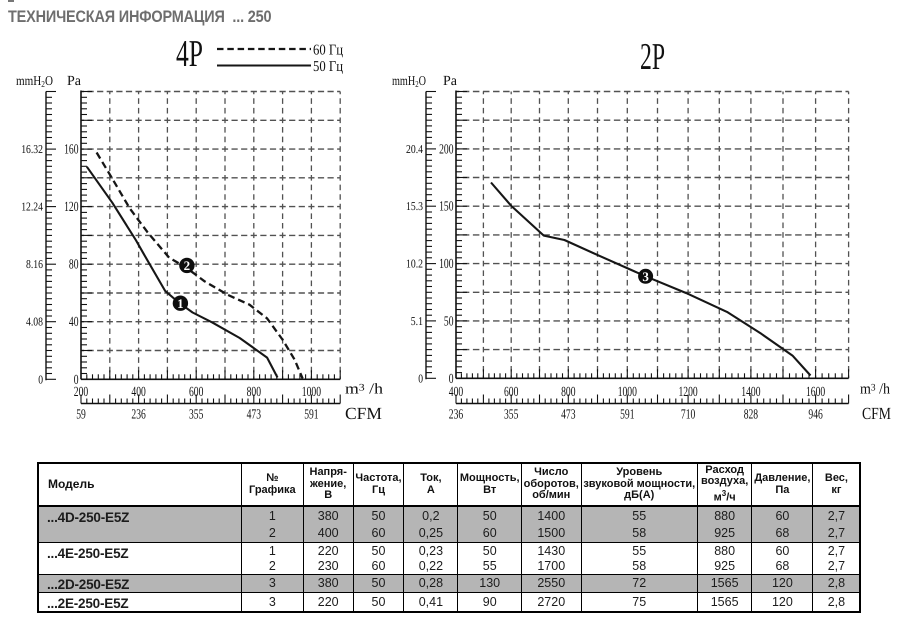 The image size is (900, 625). Describe the element at coordinates (81, 415) in the screenshot. I see `svg-text: 59` at that location.